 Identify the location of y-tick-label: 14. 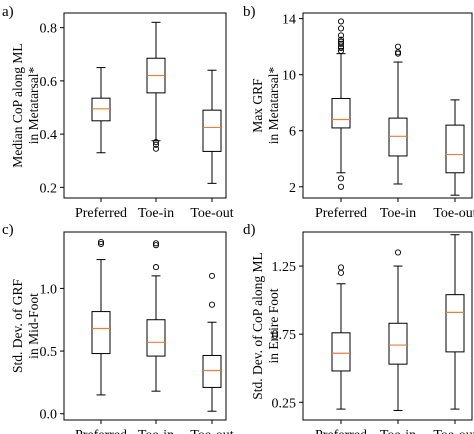
(289, 20).